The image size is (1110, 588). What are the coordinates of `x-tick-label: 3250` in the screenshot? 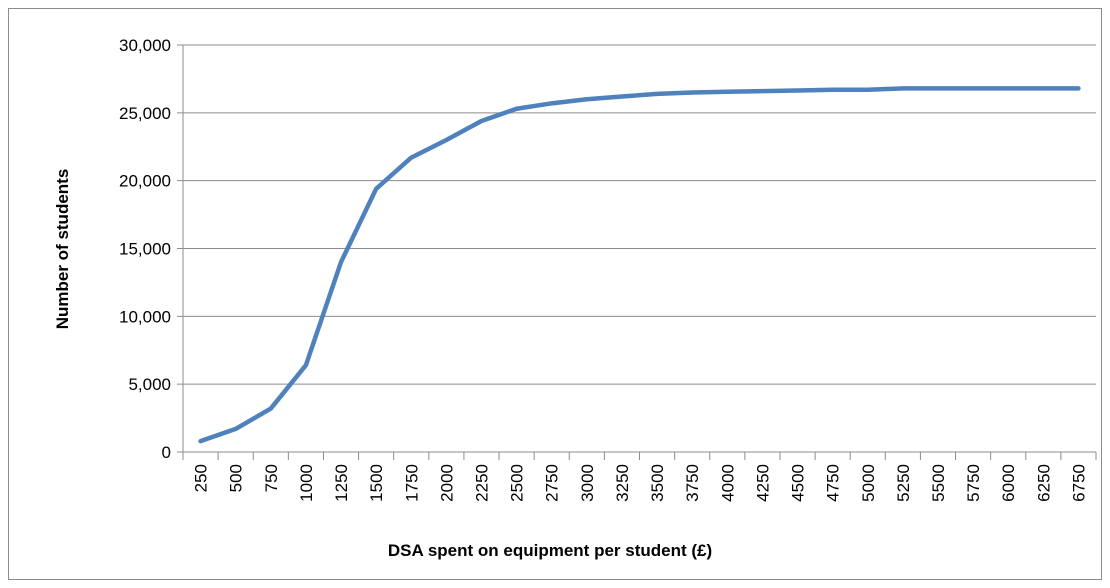 It's located at (622, 483).